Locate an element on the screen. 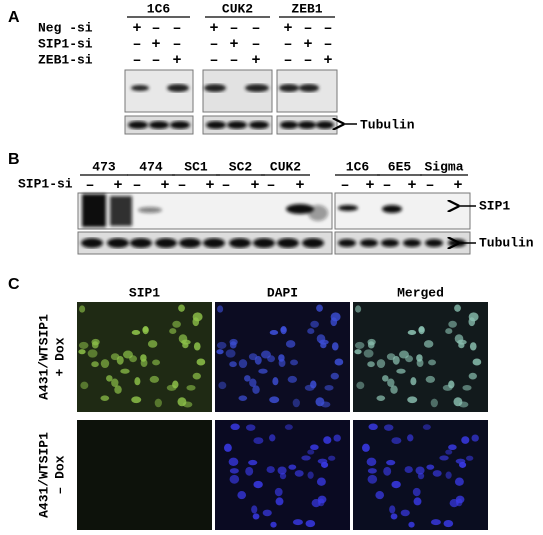 This screenshot has width=543, height=535. panel-label: A is located at coordinates (14, 17).